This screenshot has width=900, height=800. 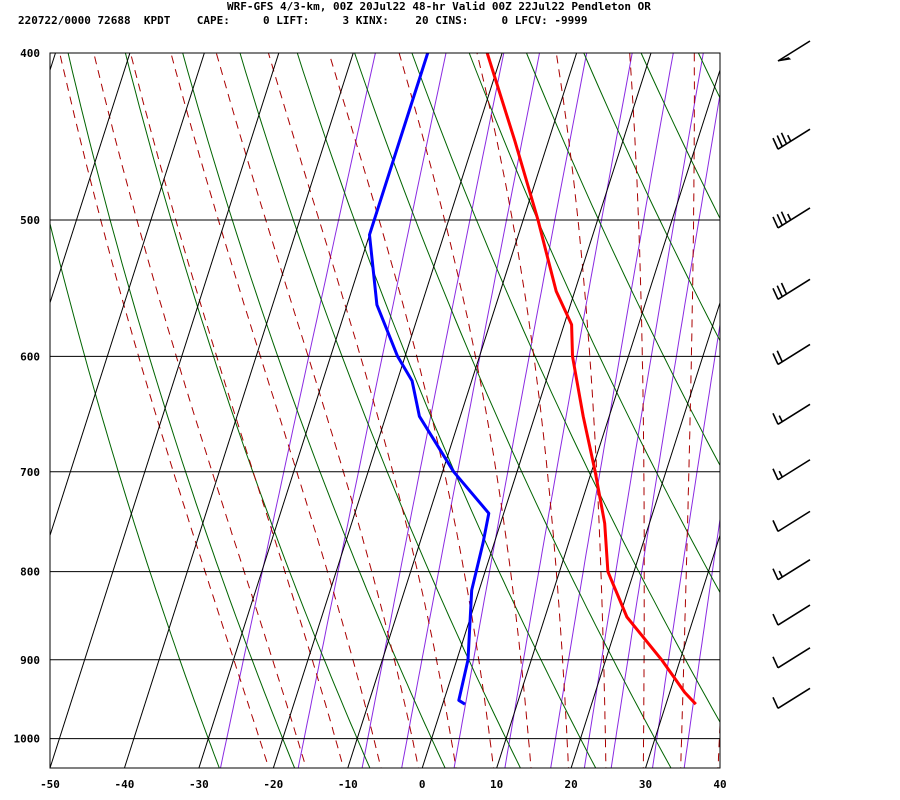 I want to click on x-tick-label: 40, so click(x=719, y=784).